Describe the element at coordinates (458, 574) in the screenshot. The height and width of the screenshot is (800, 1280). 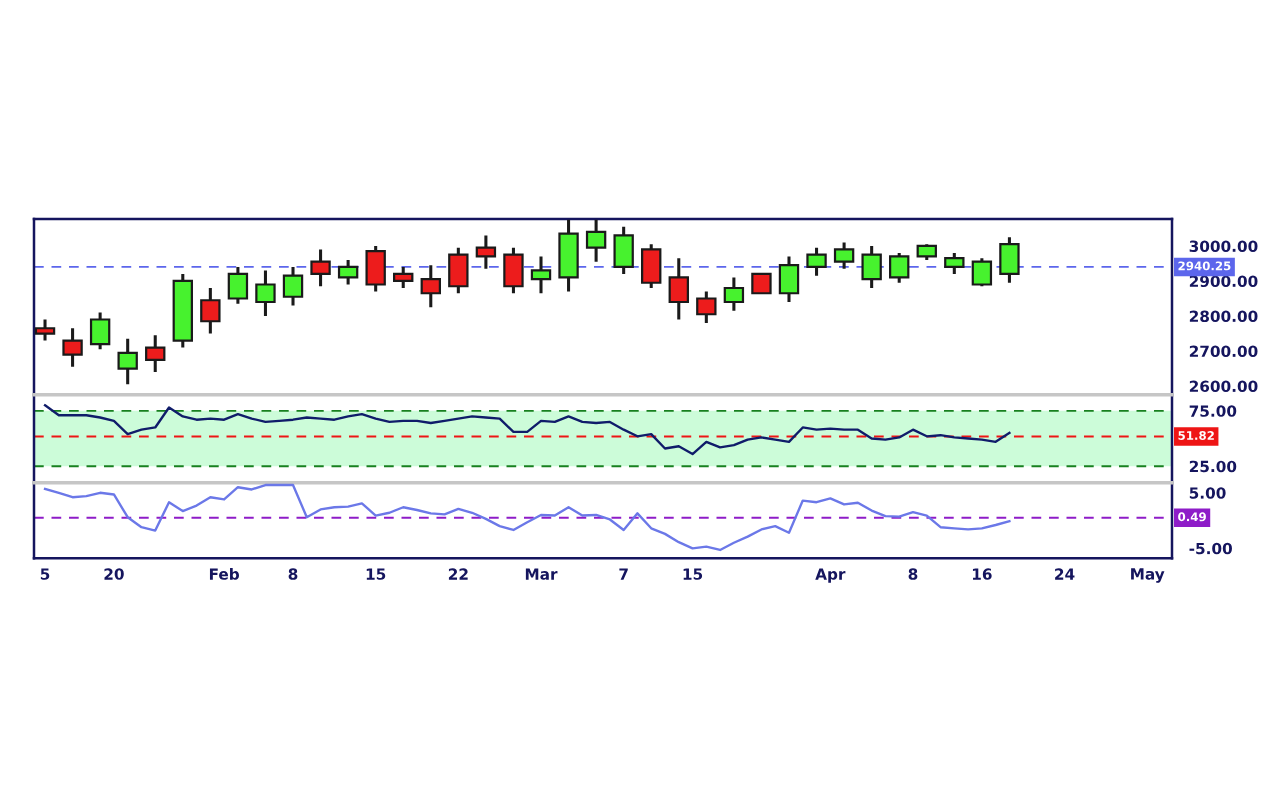
I see `x-tick-label: 22` at that location.